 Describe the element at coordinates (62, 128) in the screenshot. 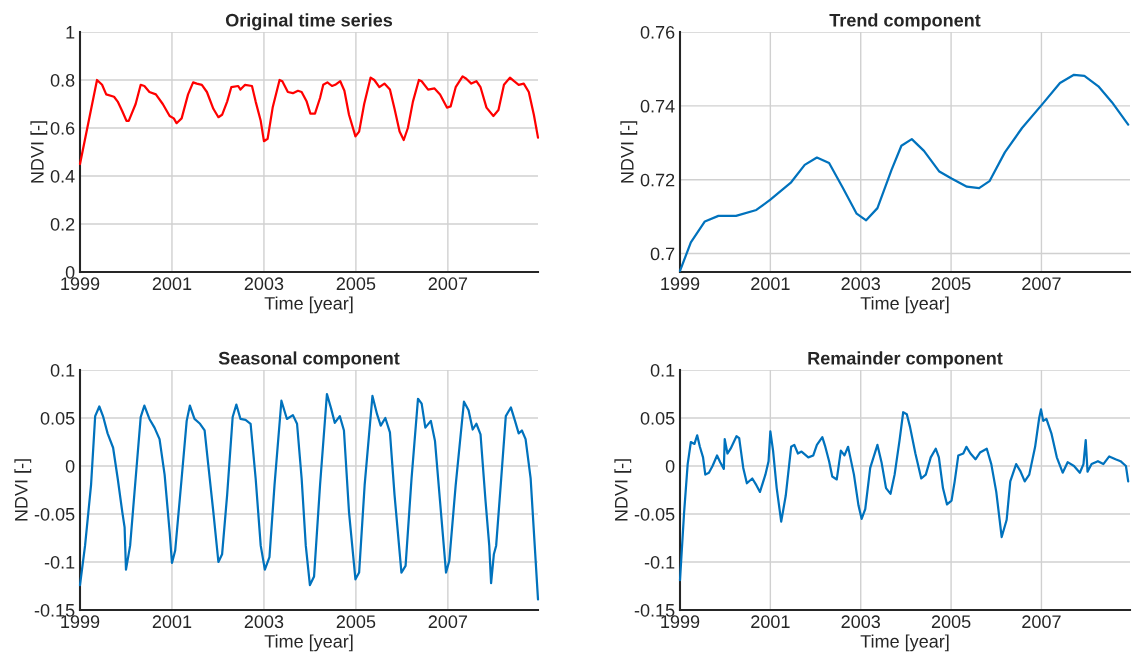

I see `y-tick-label: 0.6` at that location.